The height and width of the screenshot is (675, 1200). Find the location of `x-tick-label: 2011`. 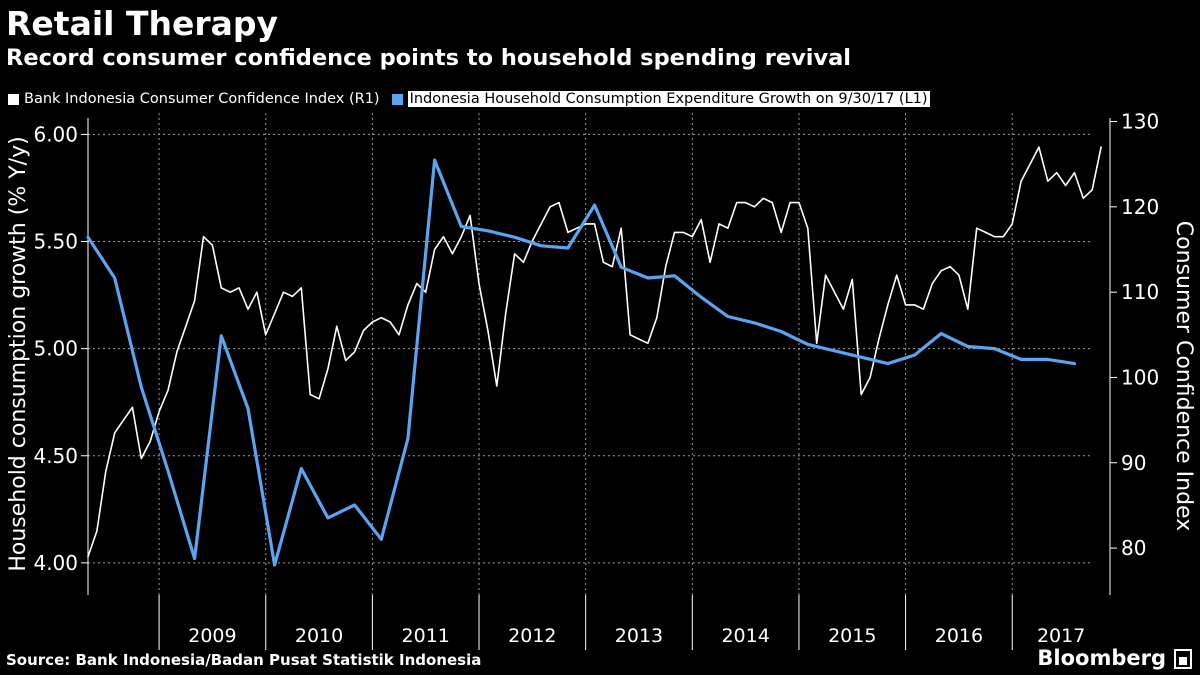

x-tick-label: 2011 is located at coordinates (426, 636).